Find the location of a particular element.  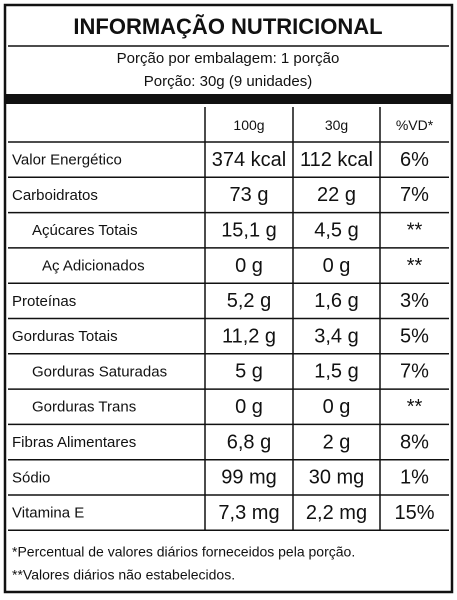

nutrient-value: 7,3 mg is located at coordinates (248, 513).